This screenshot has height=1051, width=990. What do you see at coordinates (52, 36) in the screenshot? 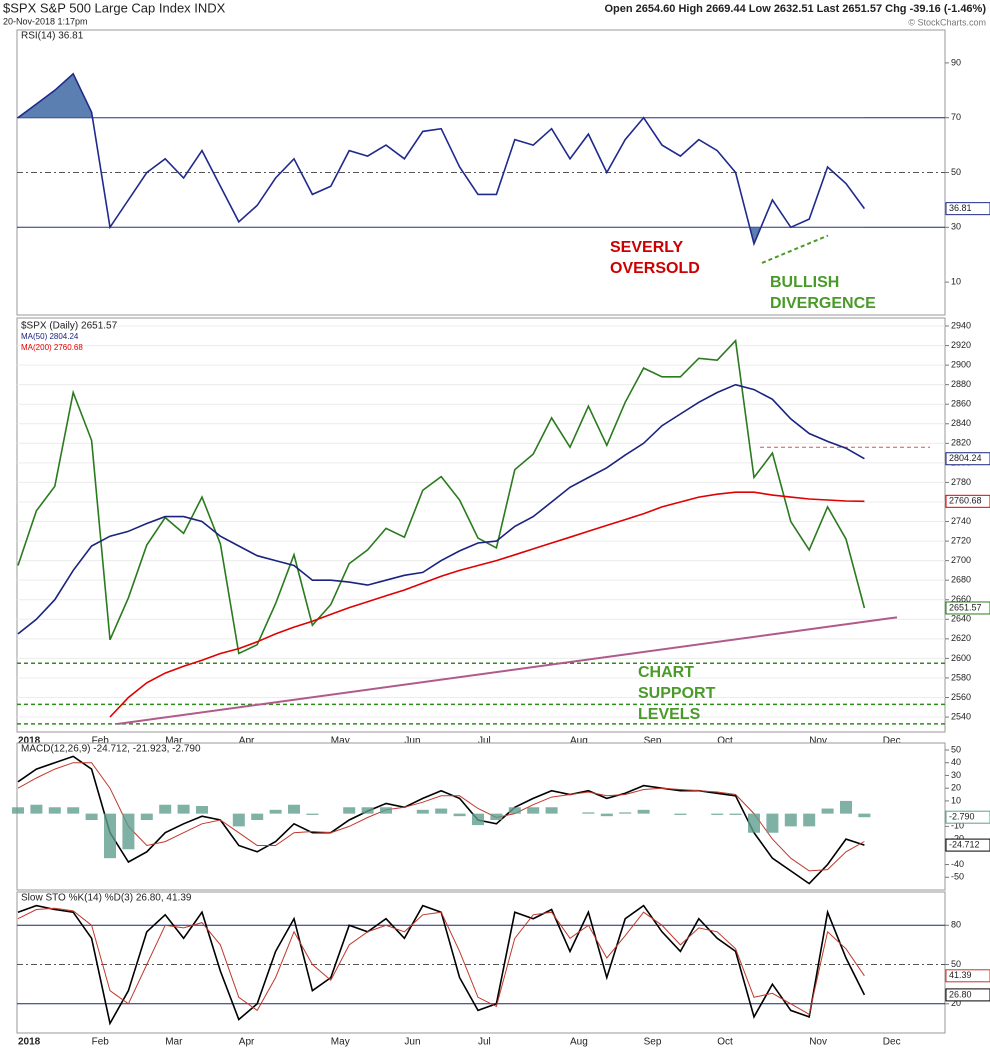
I see `panel-title: RSI(14) 36.81` at bounding box center [52, 36].